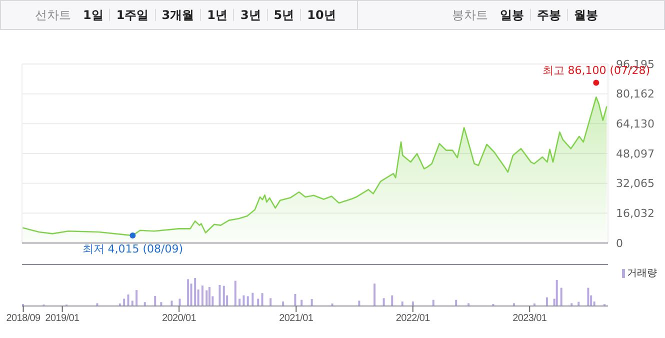  I want to click on text: 봉차트, so click(470, 15).